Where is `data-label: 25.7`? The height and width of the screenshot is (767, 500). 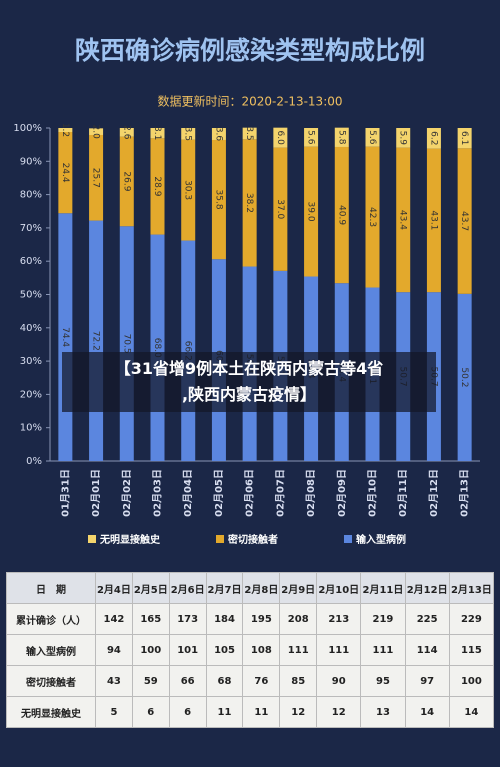 data-label: 25.7 is located at coordinates (96, 178).